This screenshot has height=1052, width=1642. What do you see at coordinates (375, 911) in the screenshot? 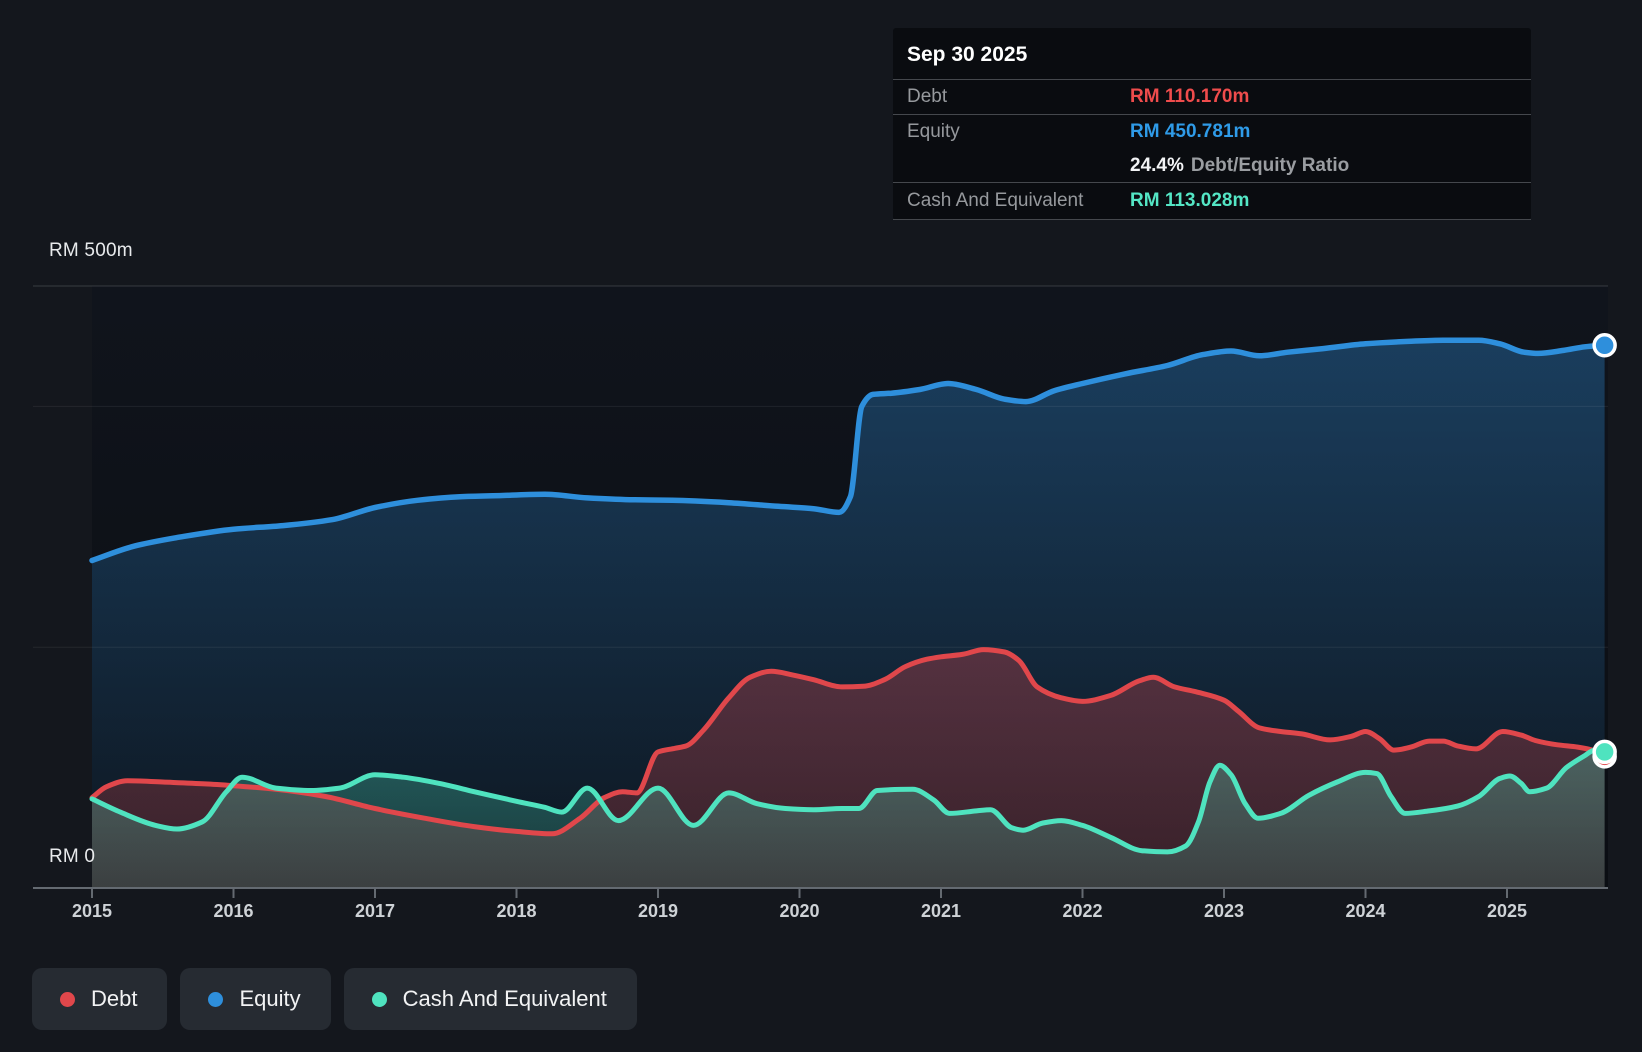
I see `x-axis-label-2017: 2017` at bounding box center [375, 911].